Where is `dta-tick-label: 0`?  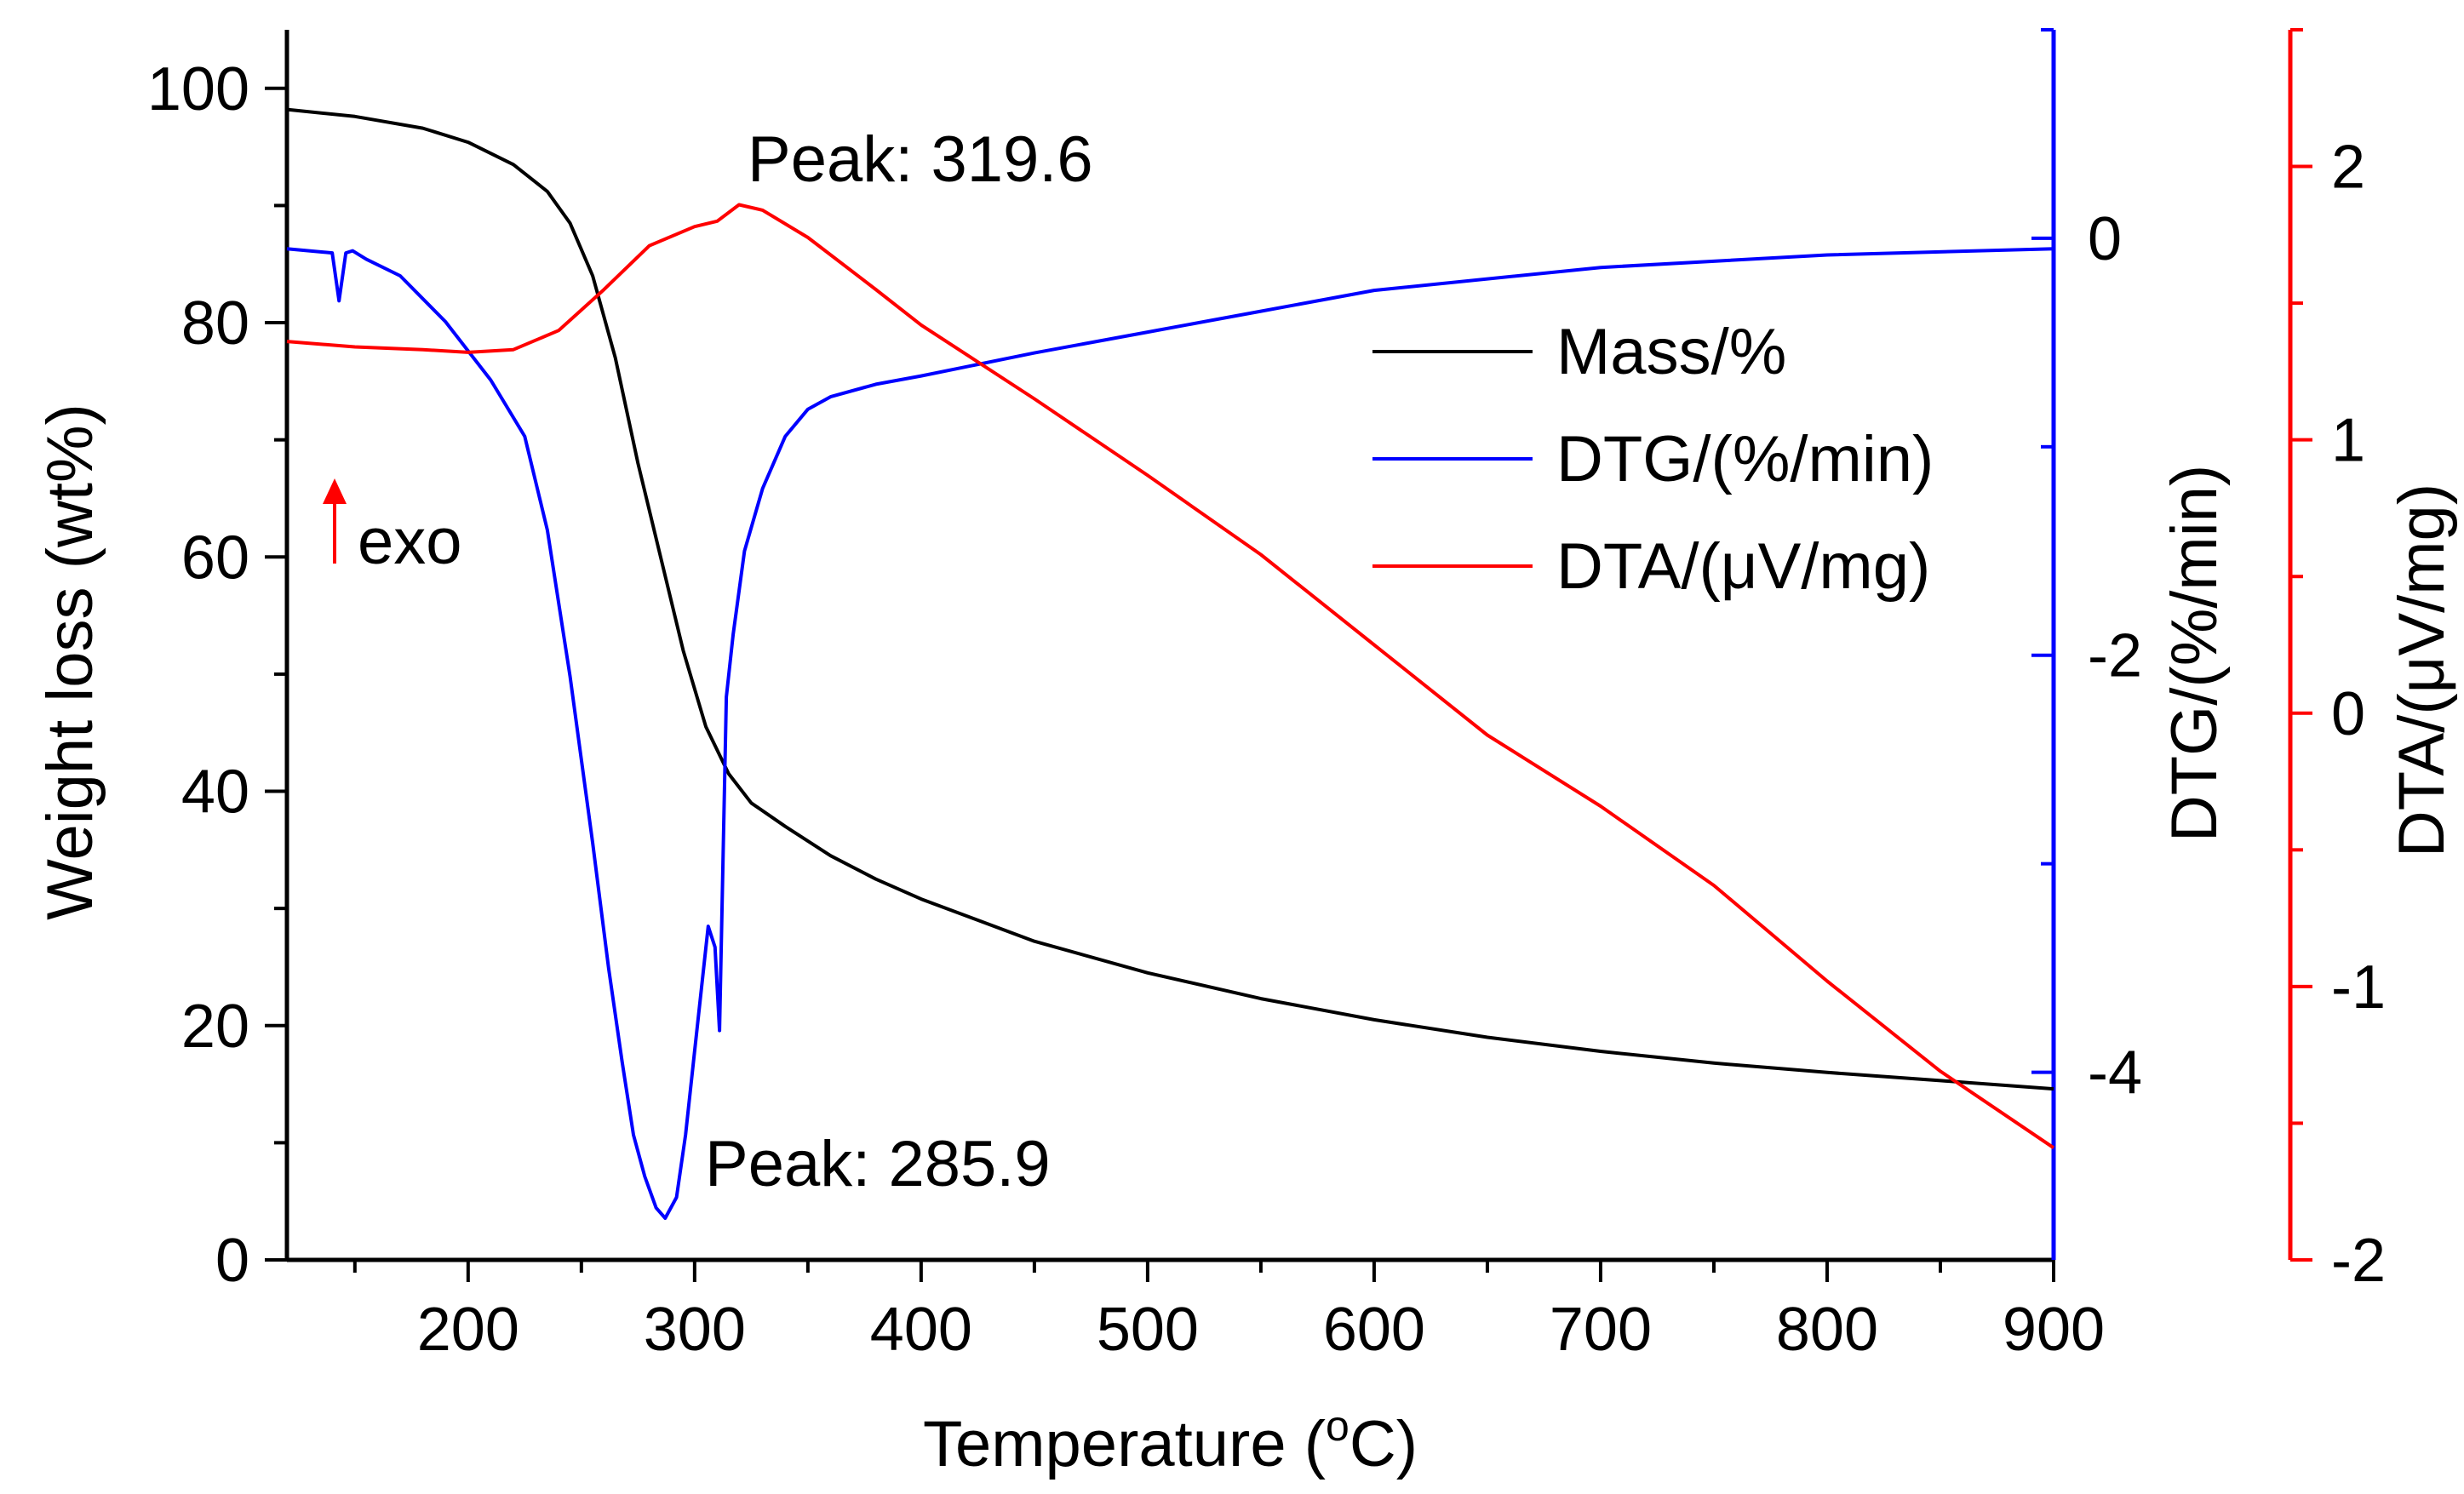
dta-tick-label: 0 is located at coordinates (2348, 714).